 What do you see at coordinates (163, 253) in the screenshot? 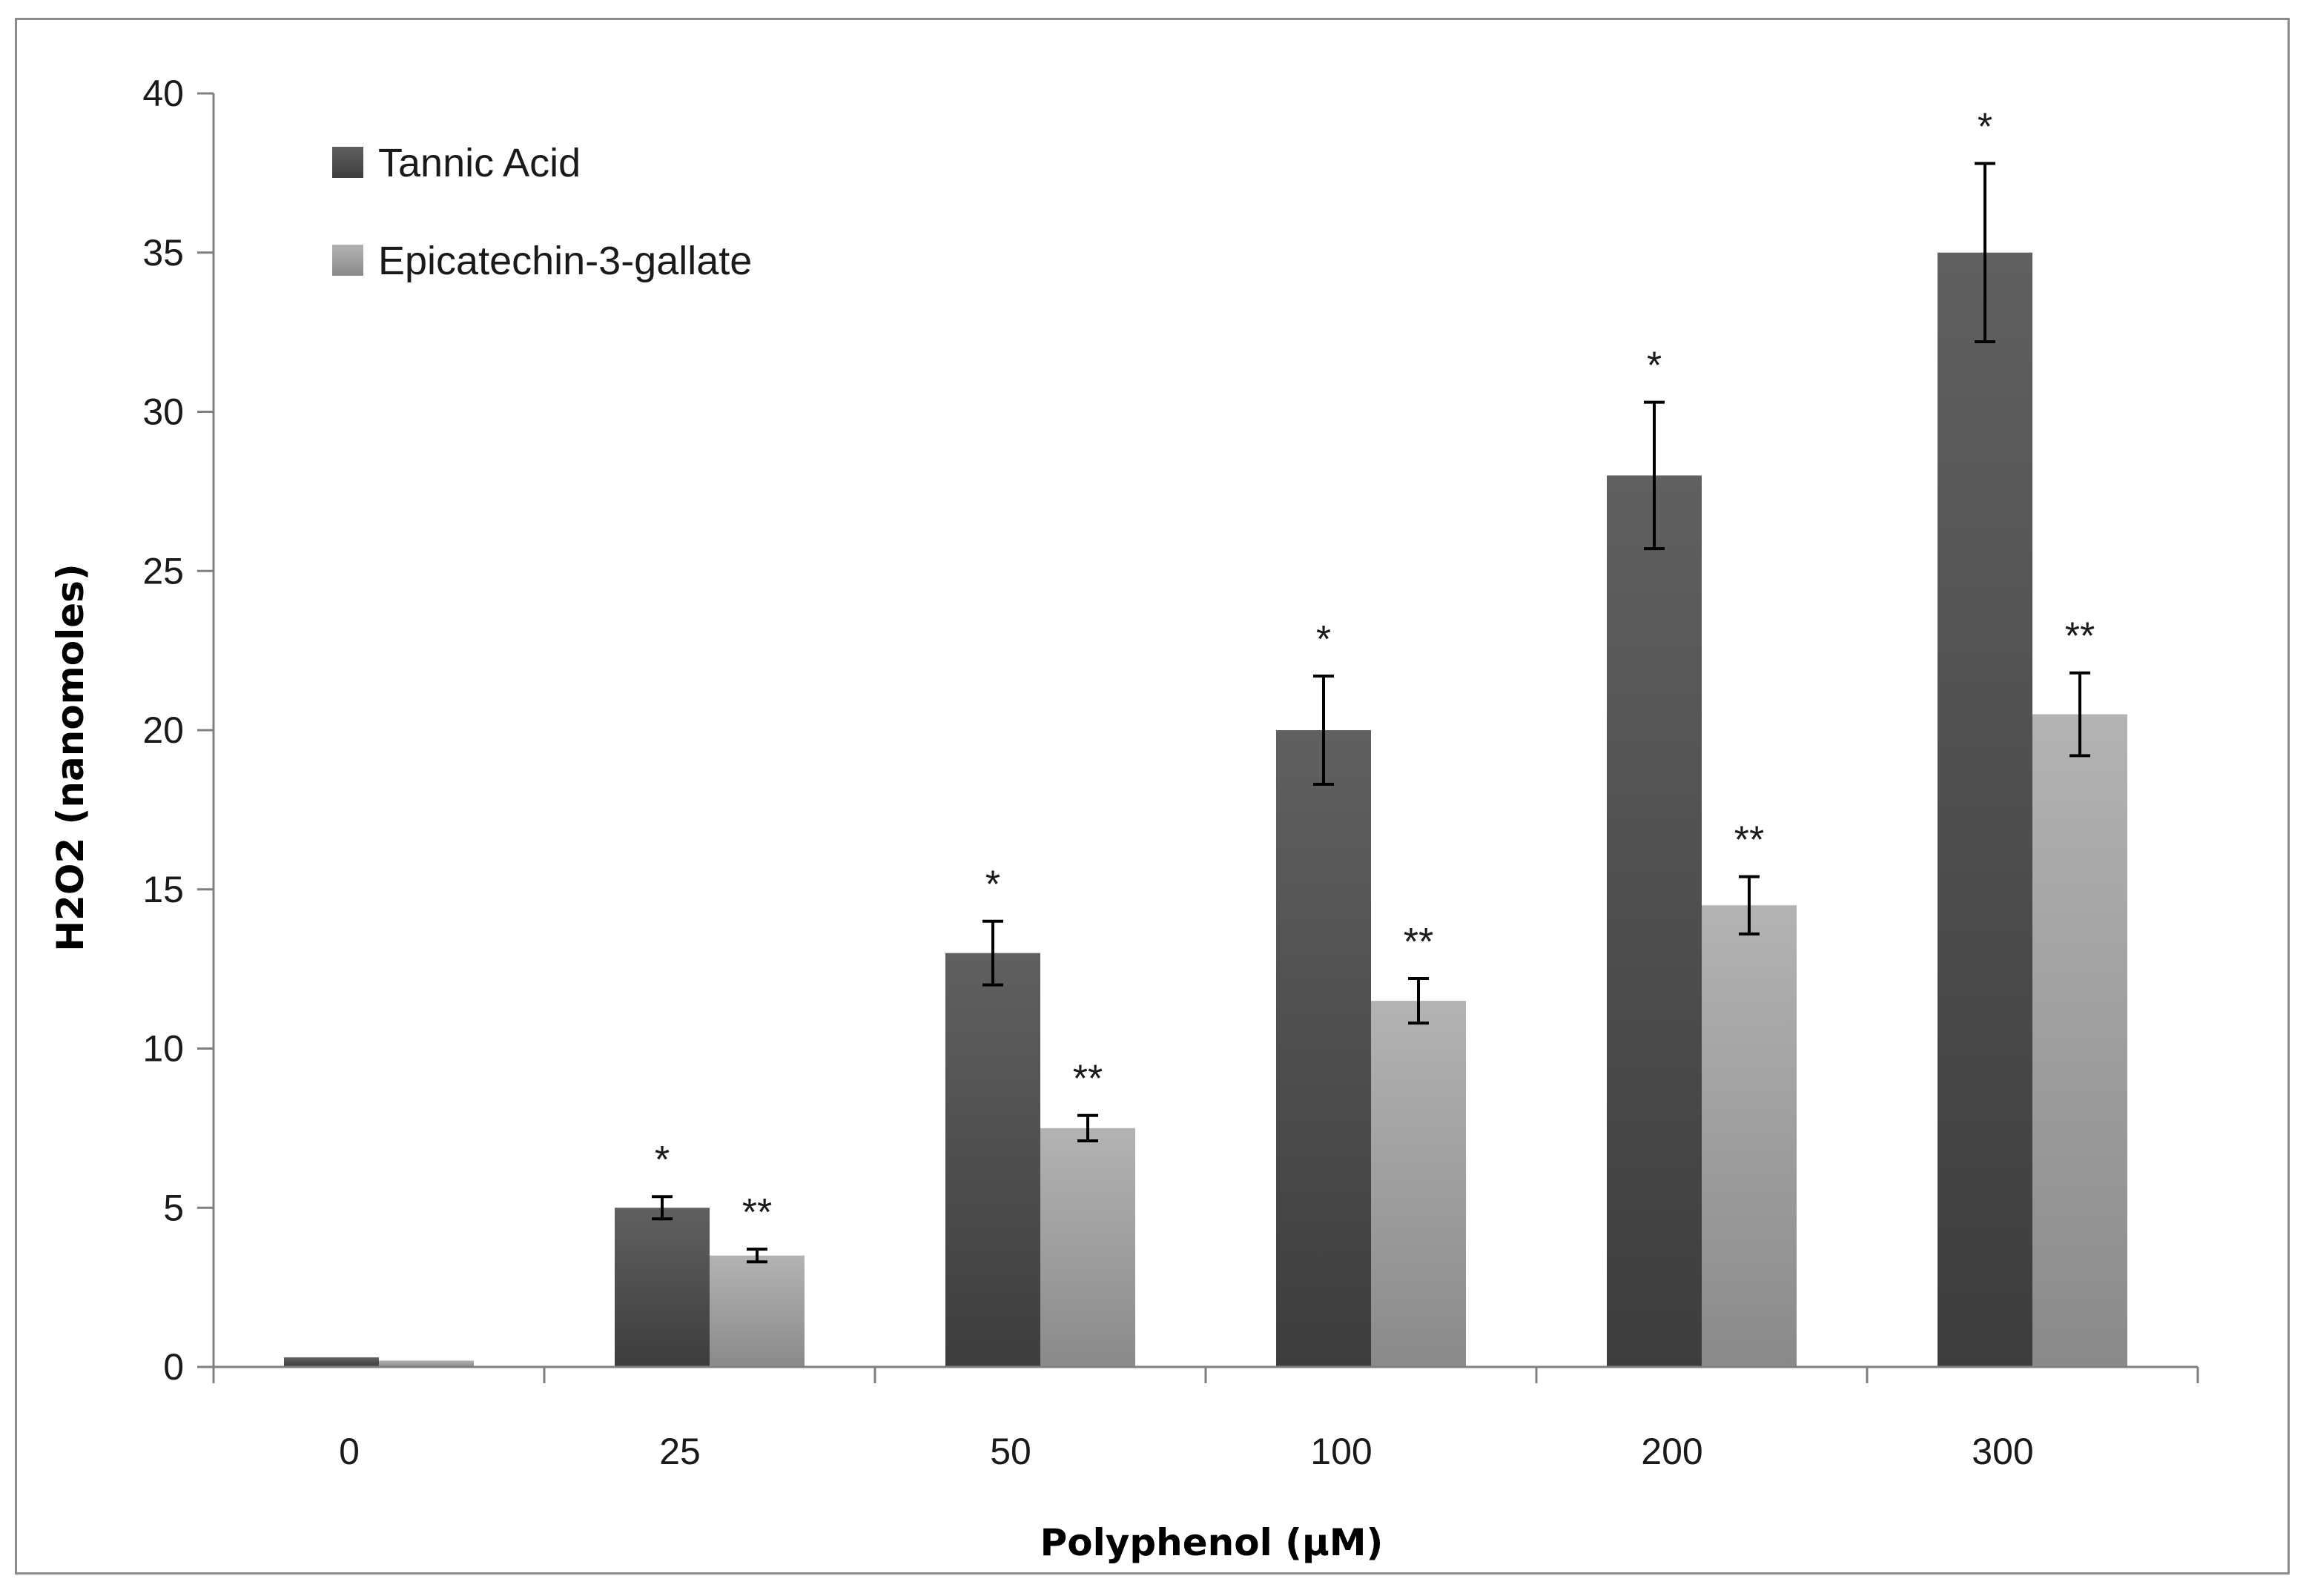
I see `y-tick-label-35: 35` at bounding box center [163, 253].